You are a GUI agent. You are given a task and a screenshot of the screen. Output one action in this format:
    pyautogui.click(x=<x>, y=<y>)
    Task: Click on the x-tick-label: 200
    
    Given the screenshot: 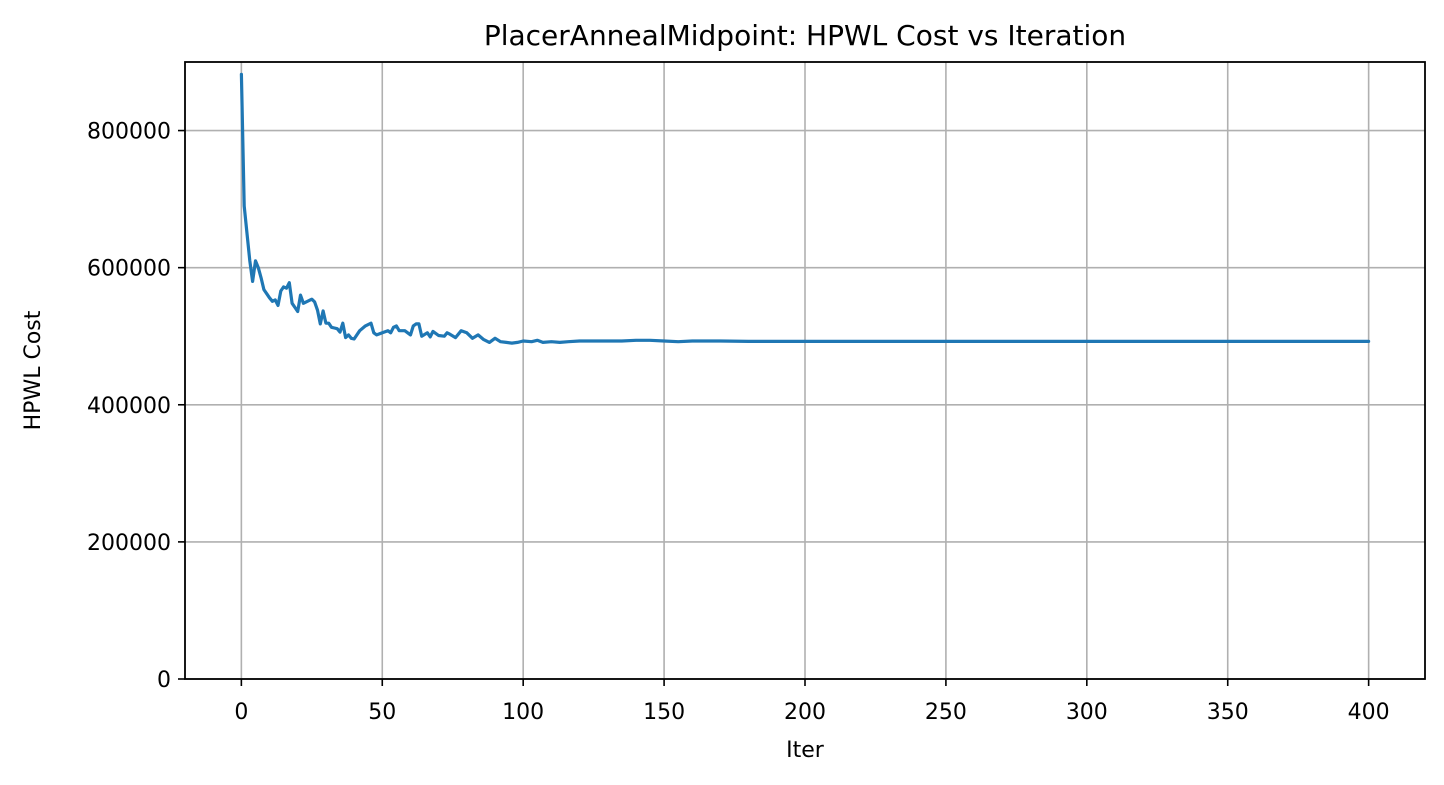 What is the action you would take?
    pyautogui.click(x=805, y=712)
    